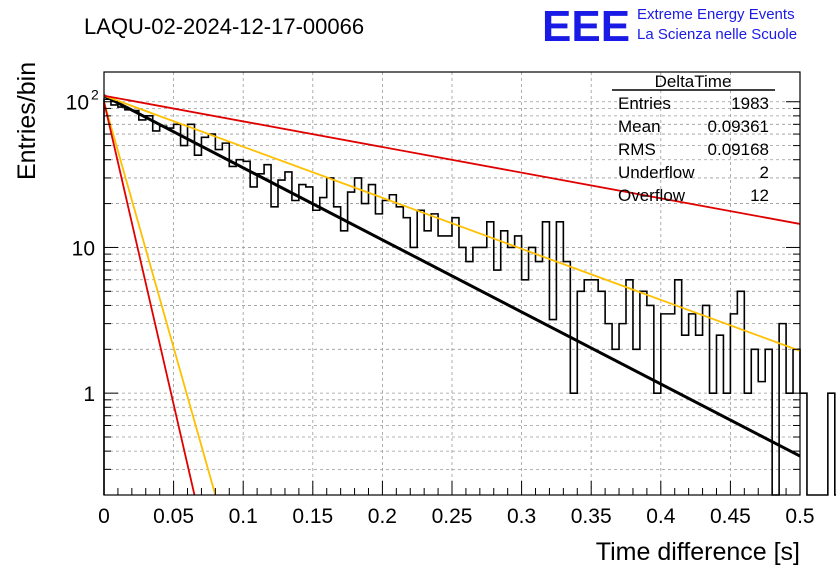 The image size is (836, 572). What do you see at coordinates (637, 149) in the screenshot?
I see `stats-label-rms: RMS` at bounding box center [637, 149].